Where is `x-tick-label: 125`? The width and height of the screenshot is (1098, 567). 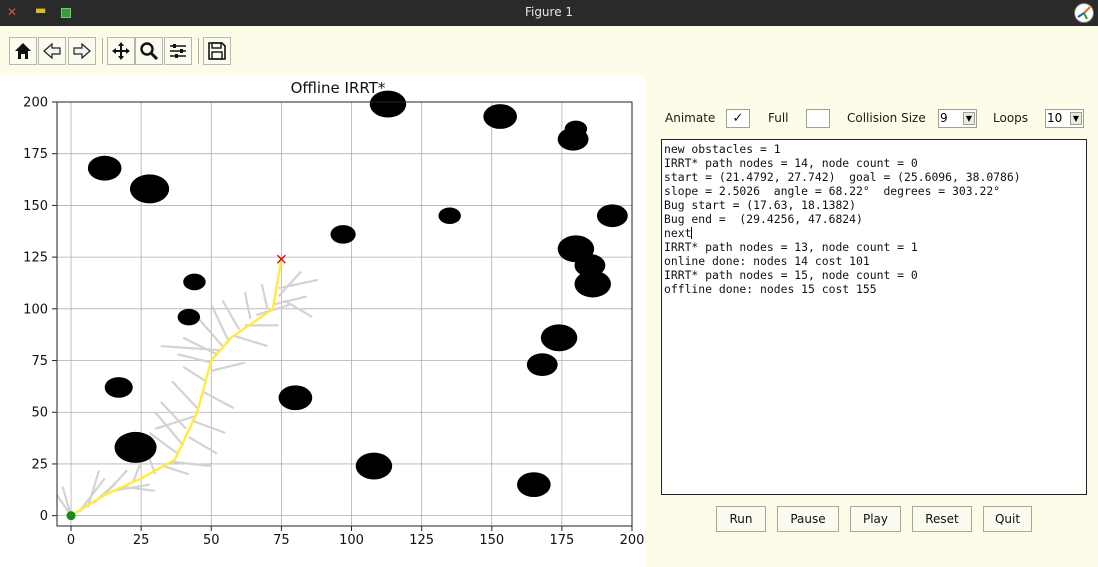 x-tick-label: 125 is located at coordinates (421, 540).